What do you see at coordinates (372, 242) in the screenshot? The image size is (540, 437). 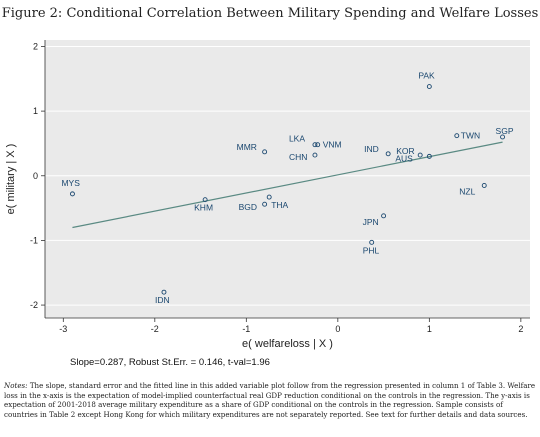 I see `data-point-phl` at bounding box center [372, 242].